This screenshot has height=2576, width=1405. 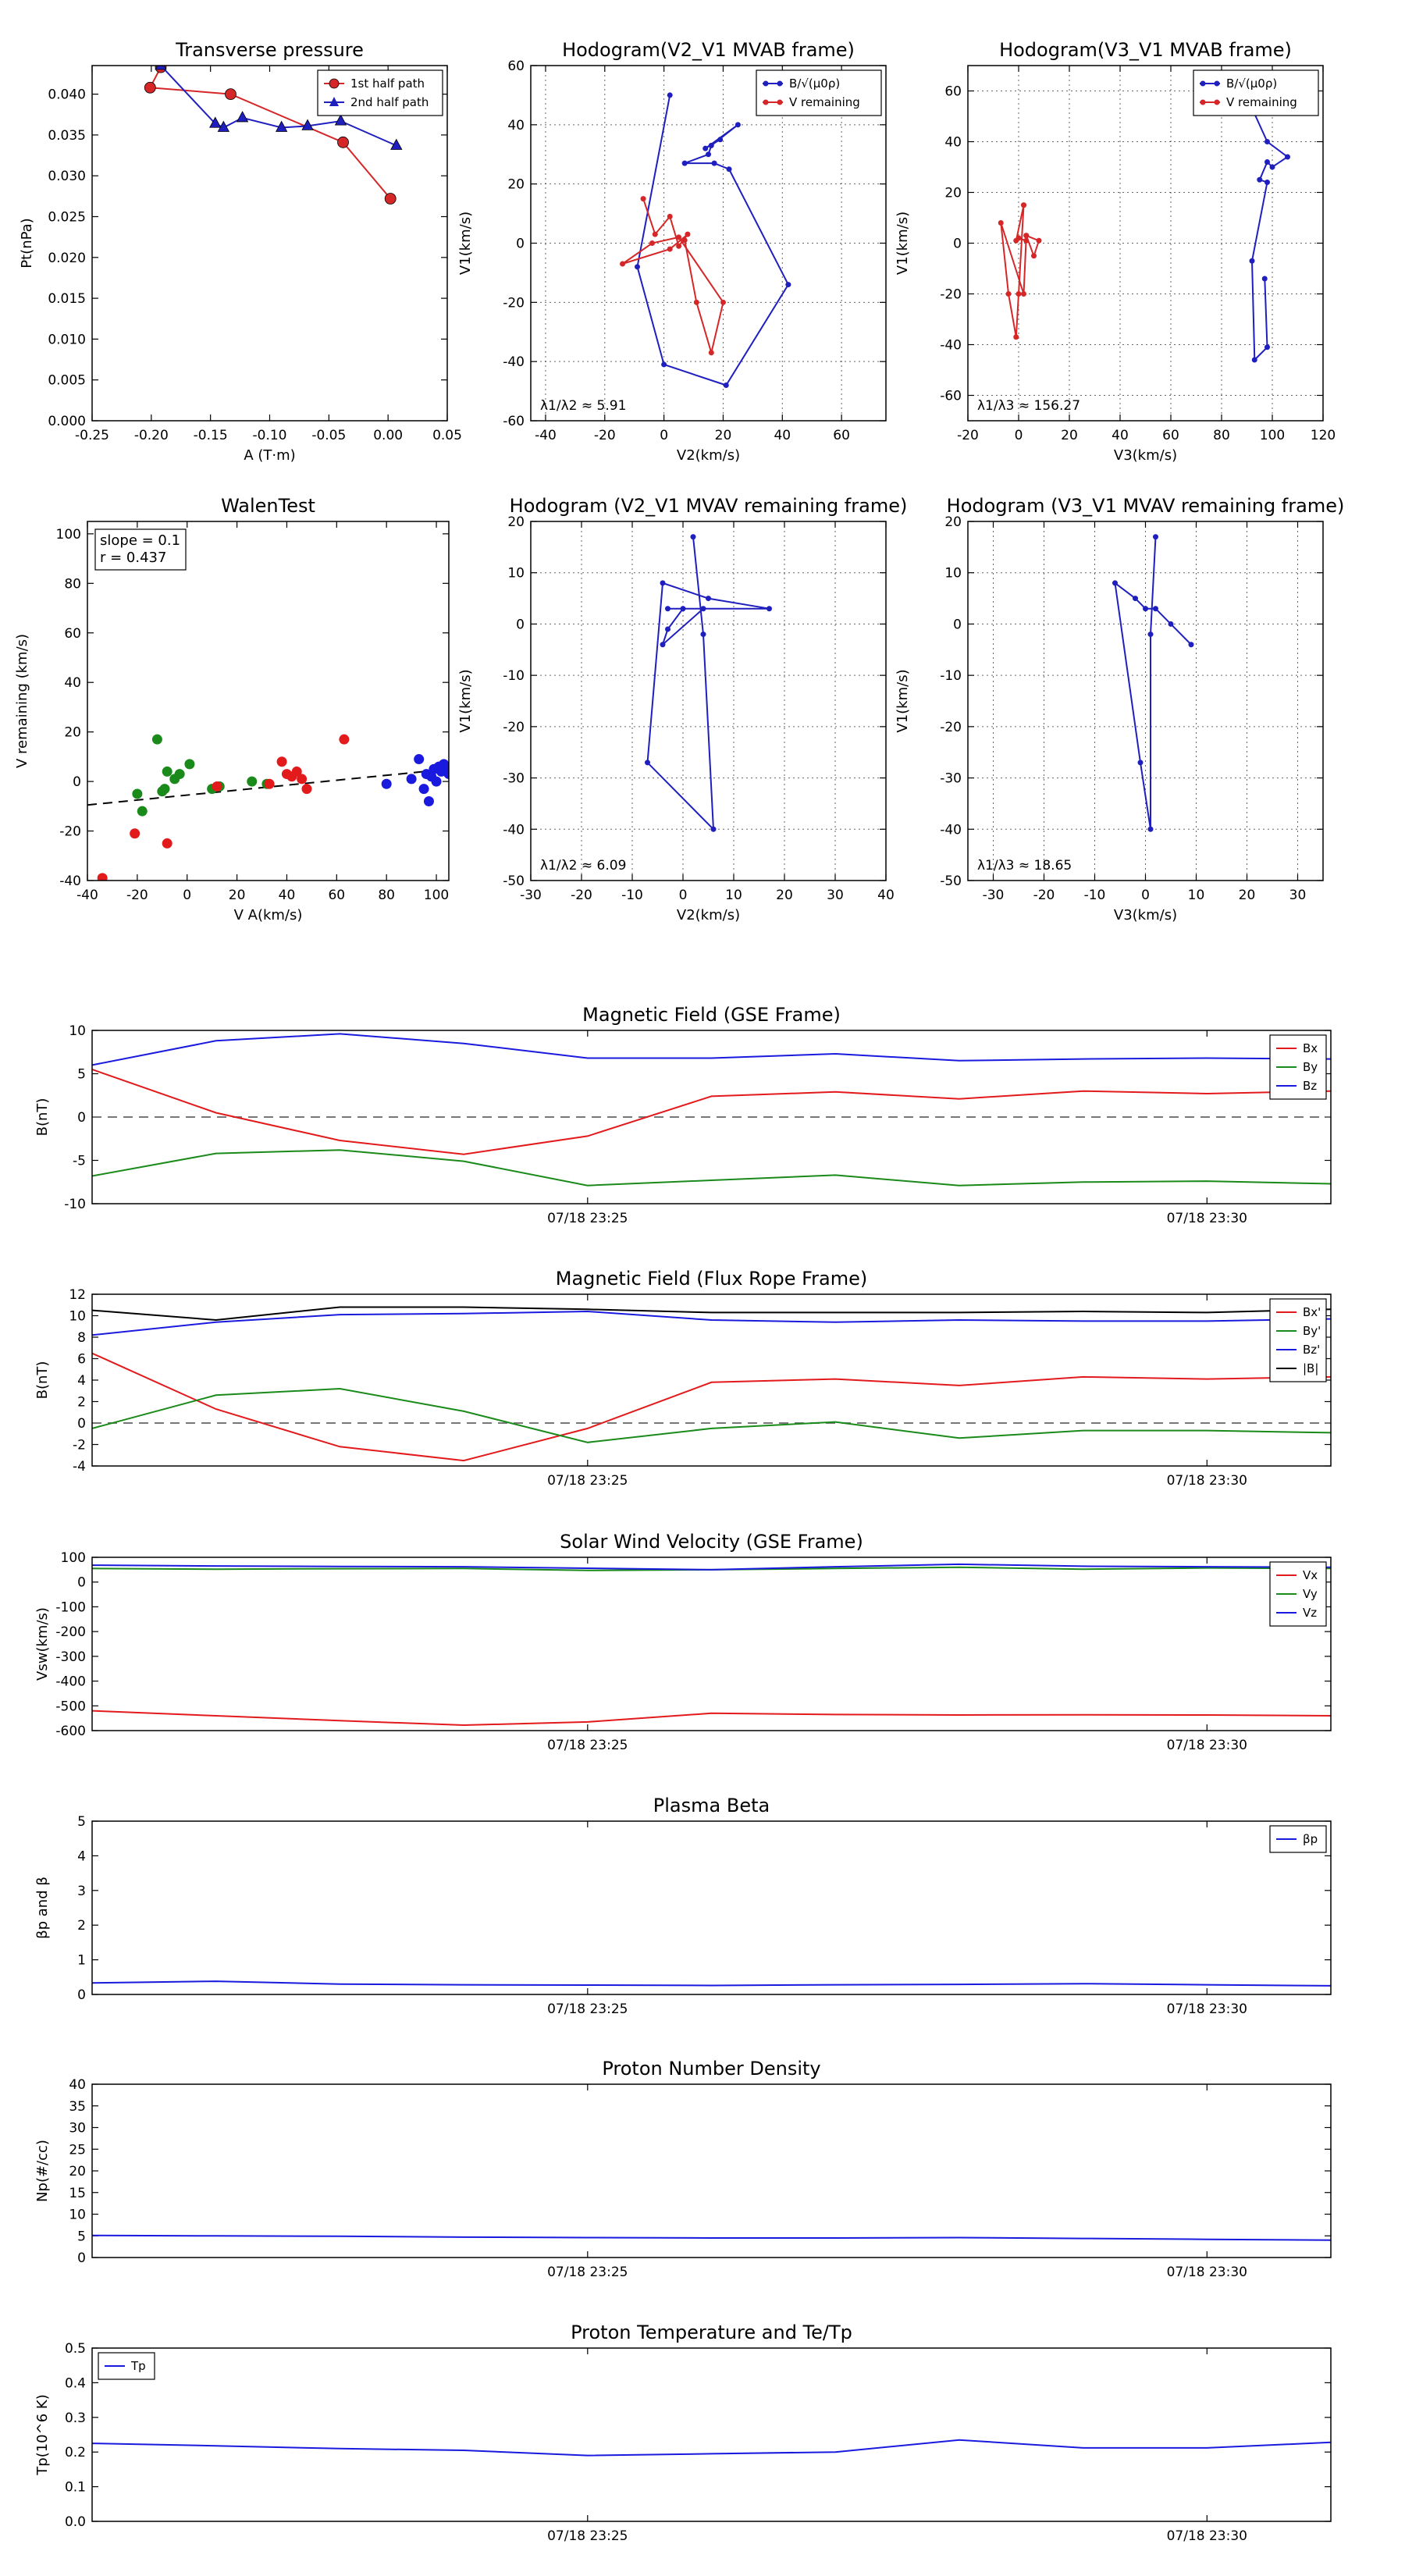 I want to click on chart-title: Hodogram (V3_V1 MVAV remaining frame), so click(x=1146, y=506).